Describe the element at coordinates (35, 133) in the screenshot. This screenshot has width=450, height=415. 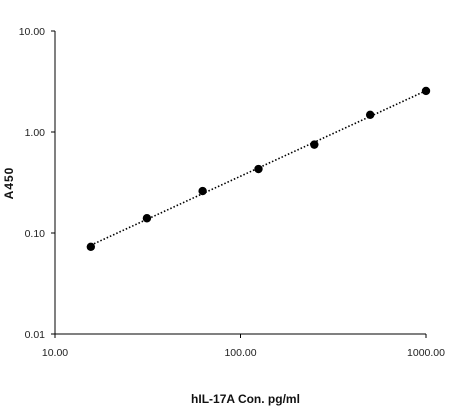
I see `y-tick-label: 1.00` at that location.